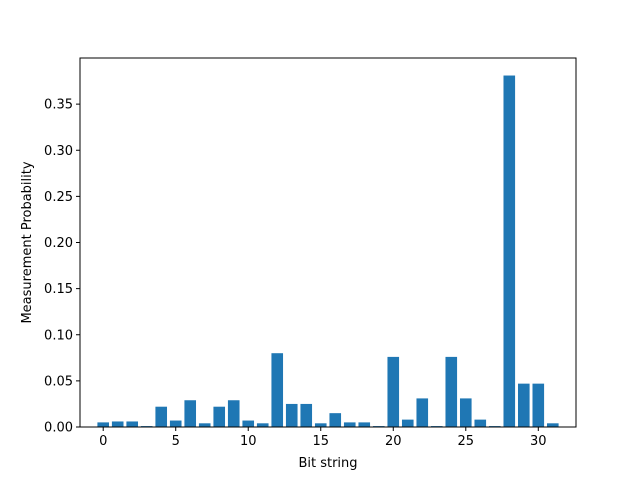  I want to click on x-tick-label: 10, so click(248, 441).